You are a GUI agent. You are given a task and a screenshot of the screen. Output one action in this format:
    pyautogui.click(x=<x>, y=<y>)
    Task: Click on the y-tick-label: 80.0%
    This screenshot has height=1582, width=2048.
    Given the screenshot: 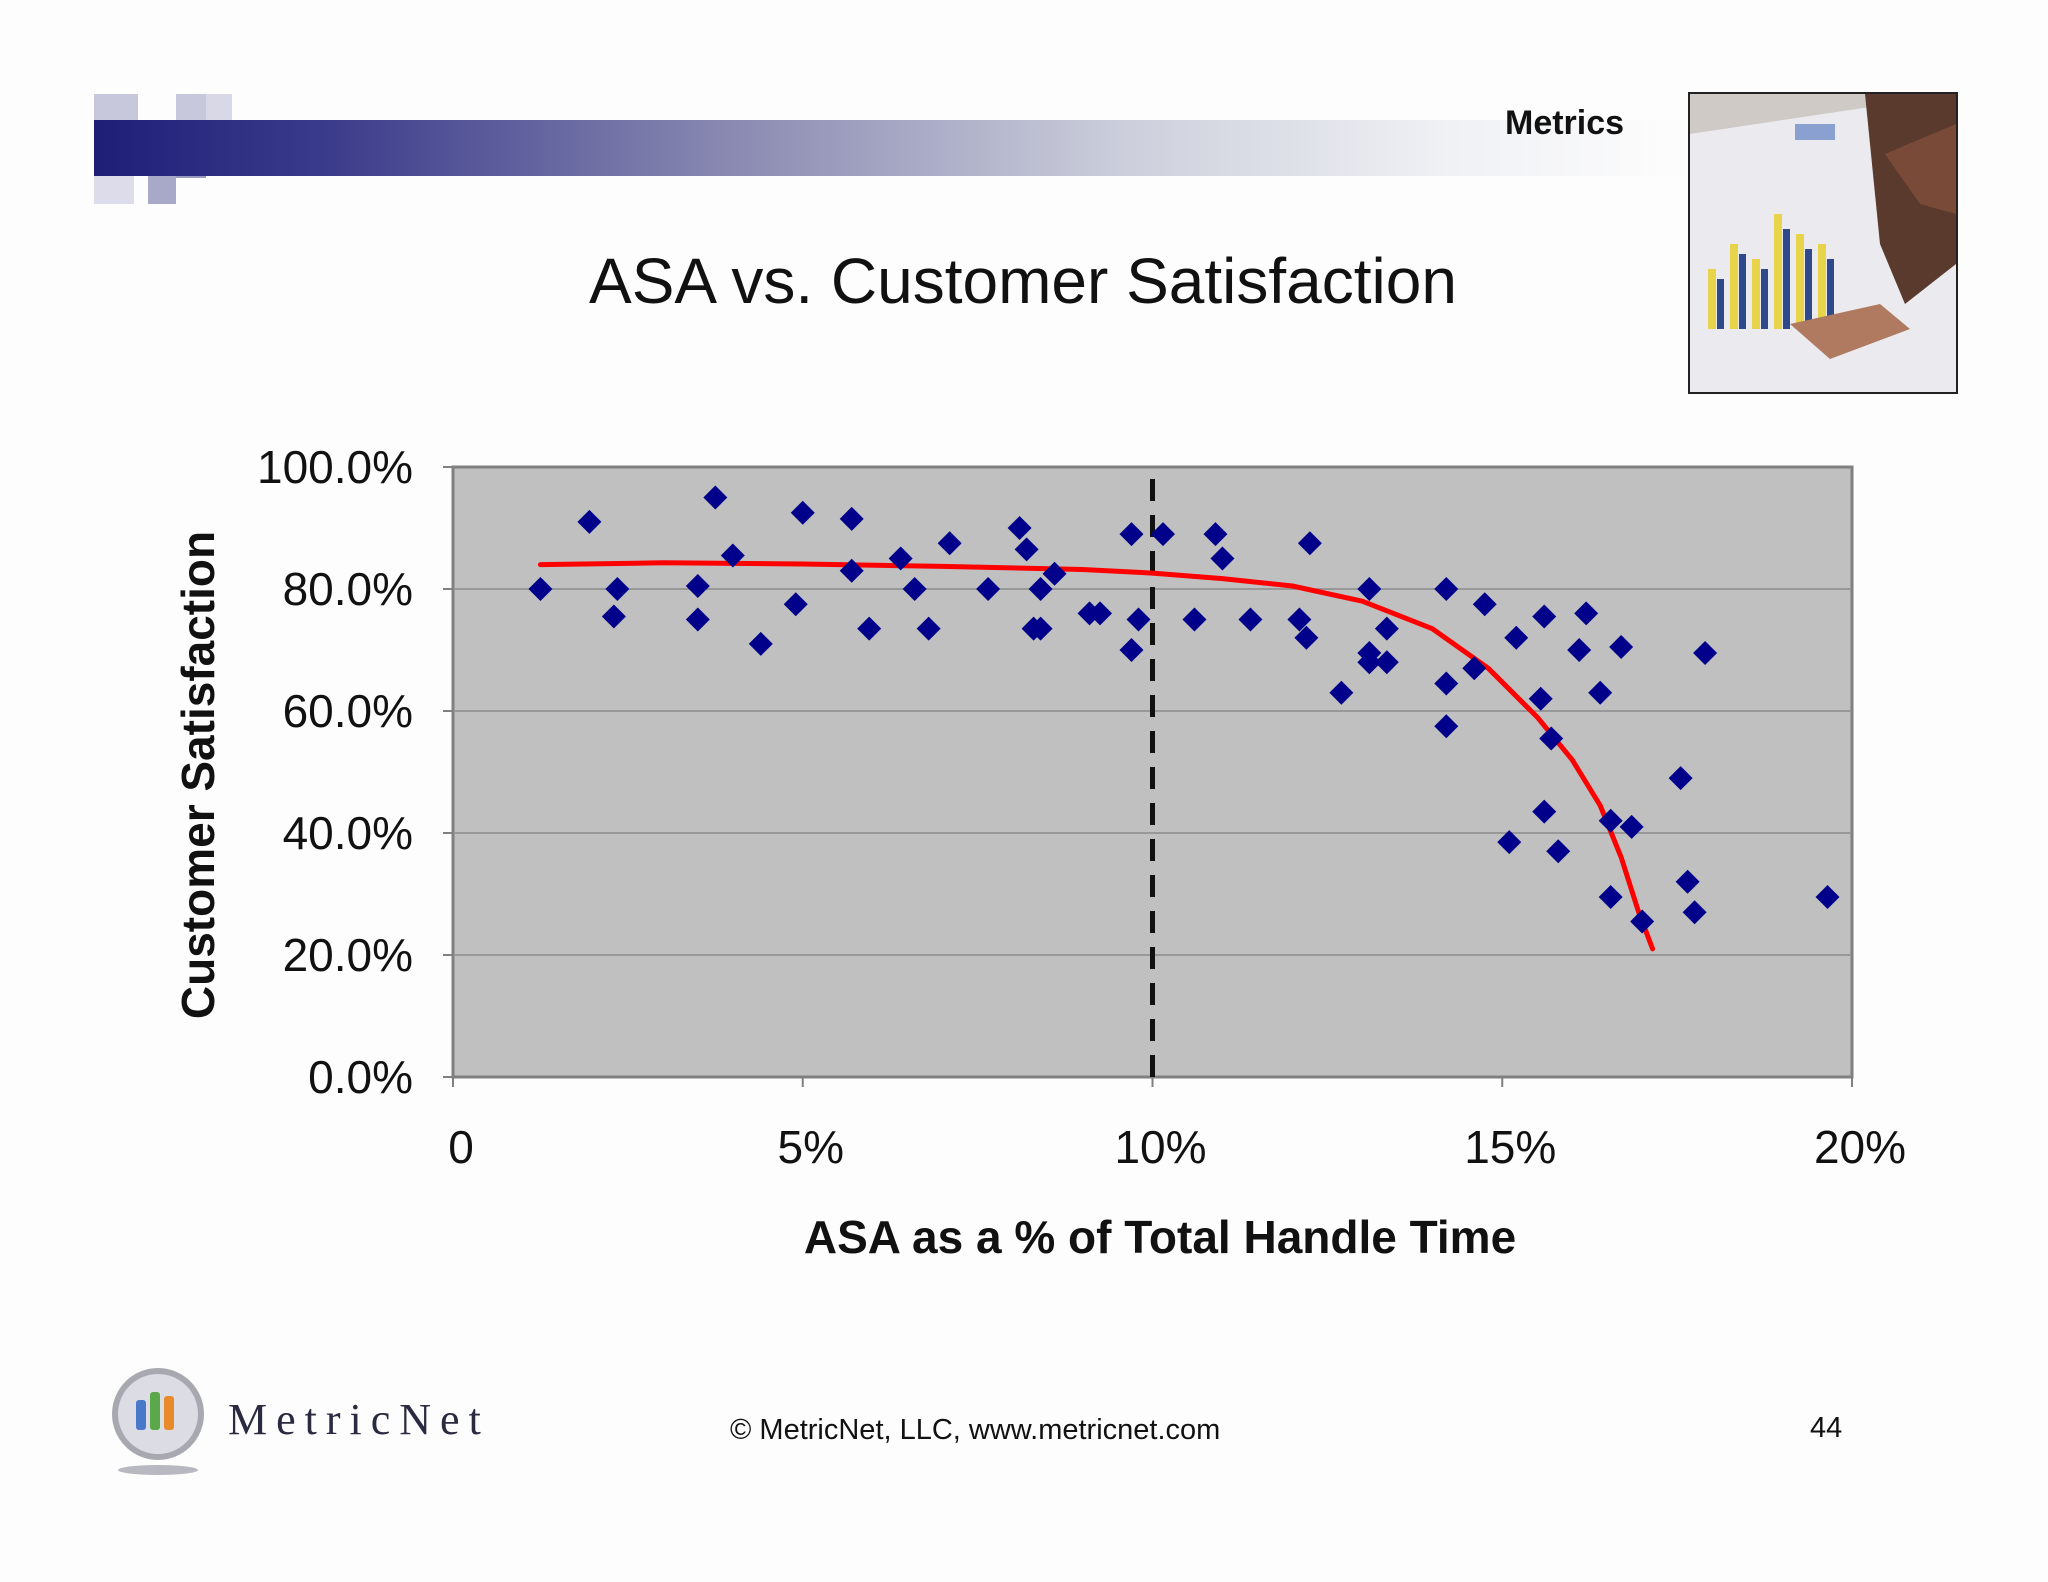 What is the action you would take?
    pyautogui.click(x=348, y=589)
    